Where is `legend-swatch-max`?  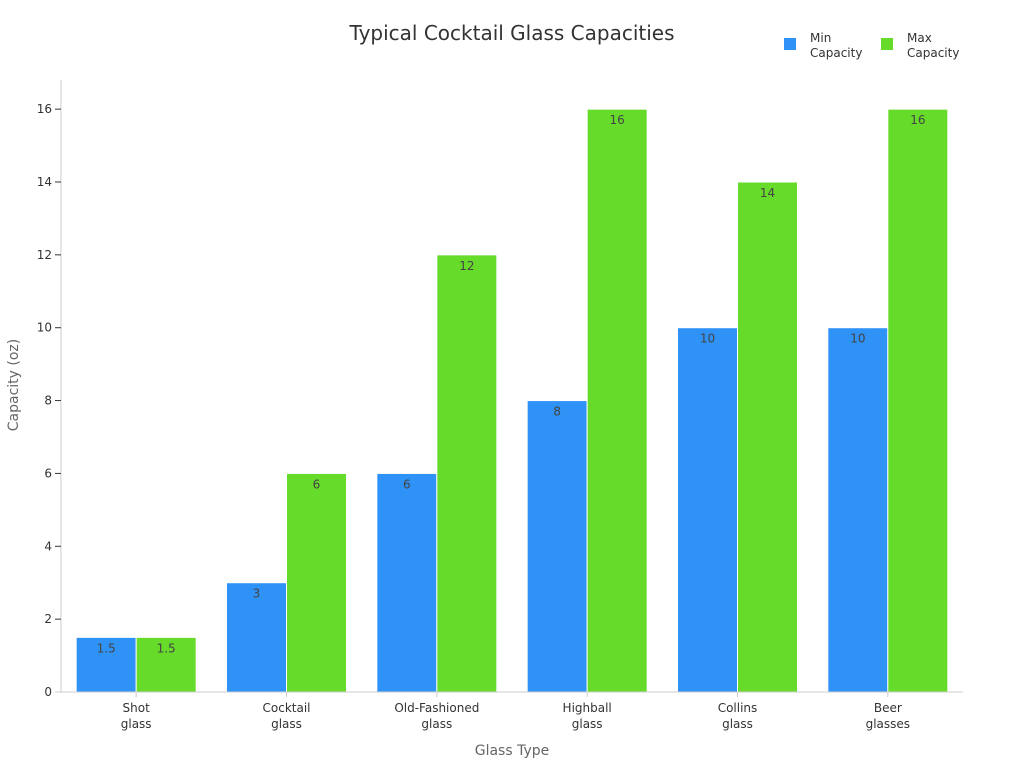 legend-swatch-max is located at coordinates (887, 44).